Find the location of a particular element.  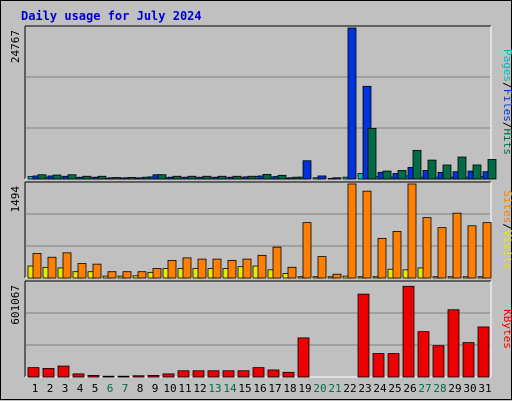

legend-visits-sites: Sites/Visits is located at coordinates (506, 230).